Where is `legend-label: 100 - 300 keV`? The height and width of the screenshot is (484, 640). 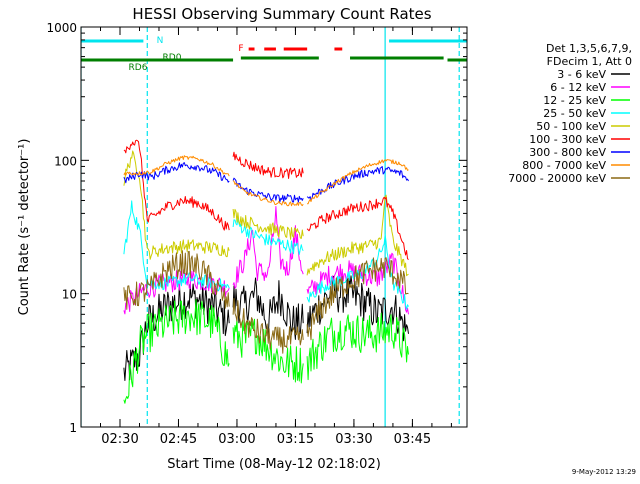
legend-label: 100 - 300 keV is located at coordinates (567, 139).